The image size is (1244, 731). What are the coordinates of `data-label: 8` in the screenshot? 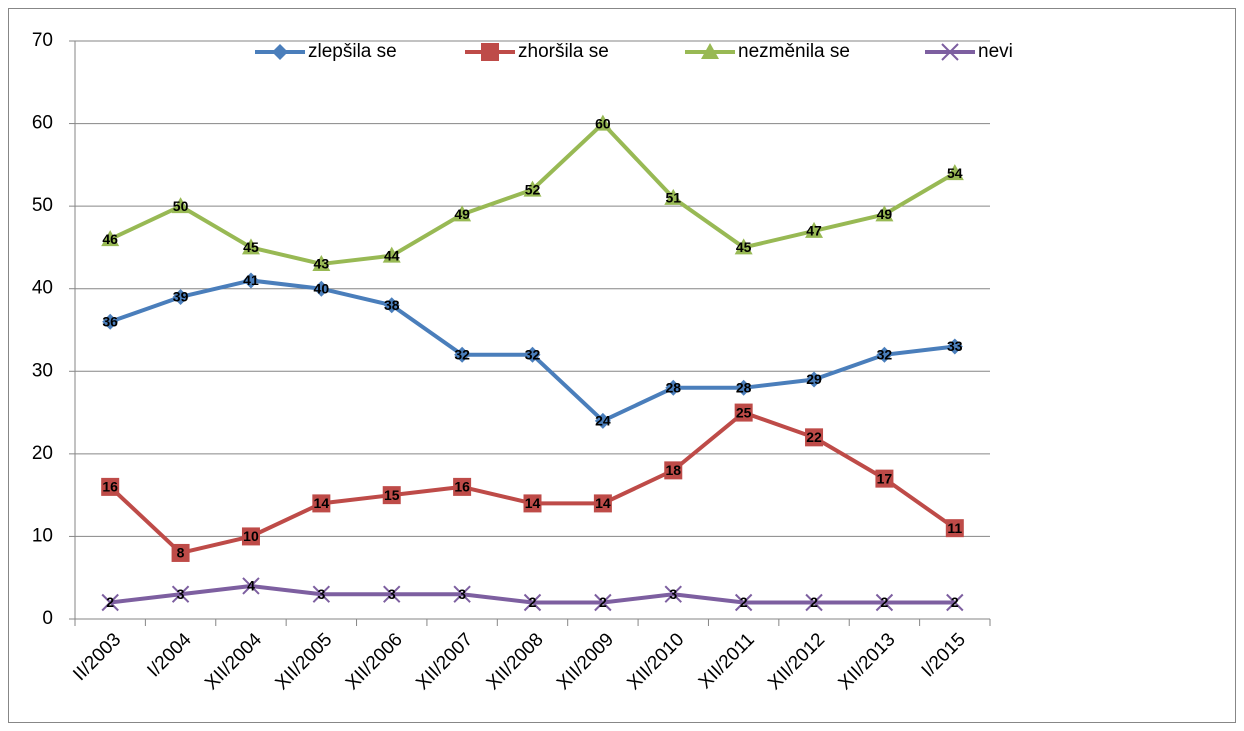 It's located at (181, 553).